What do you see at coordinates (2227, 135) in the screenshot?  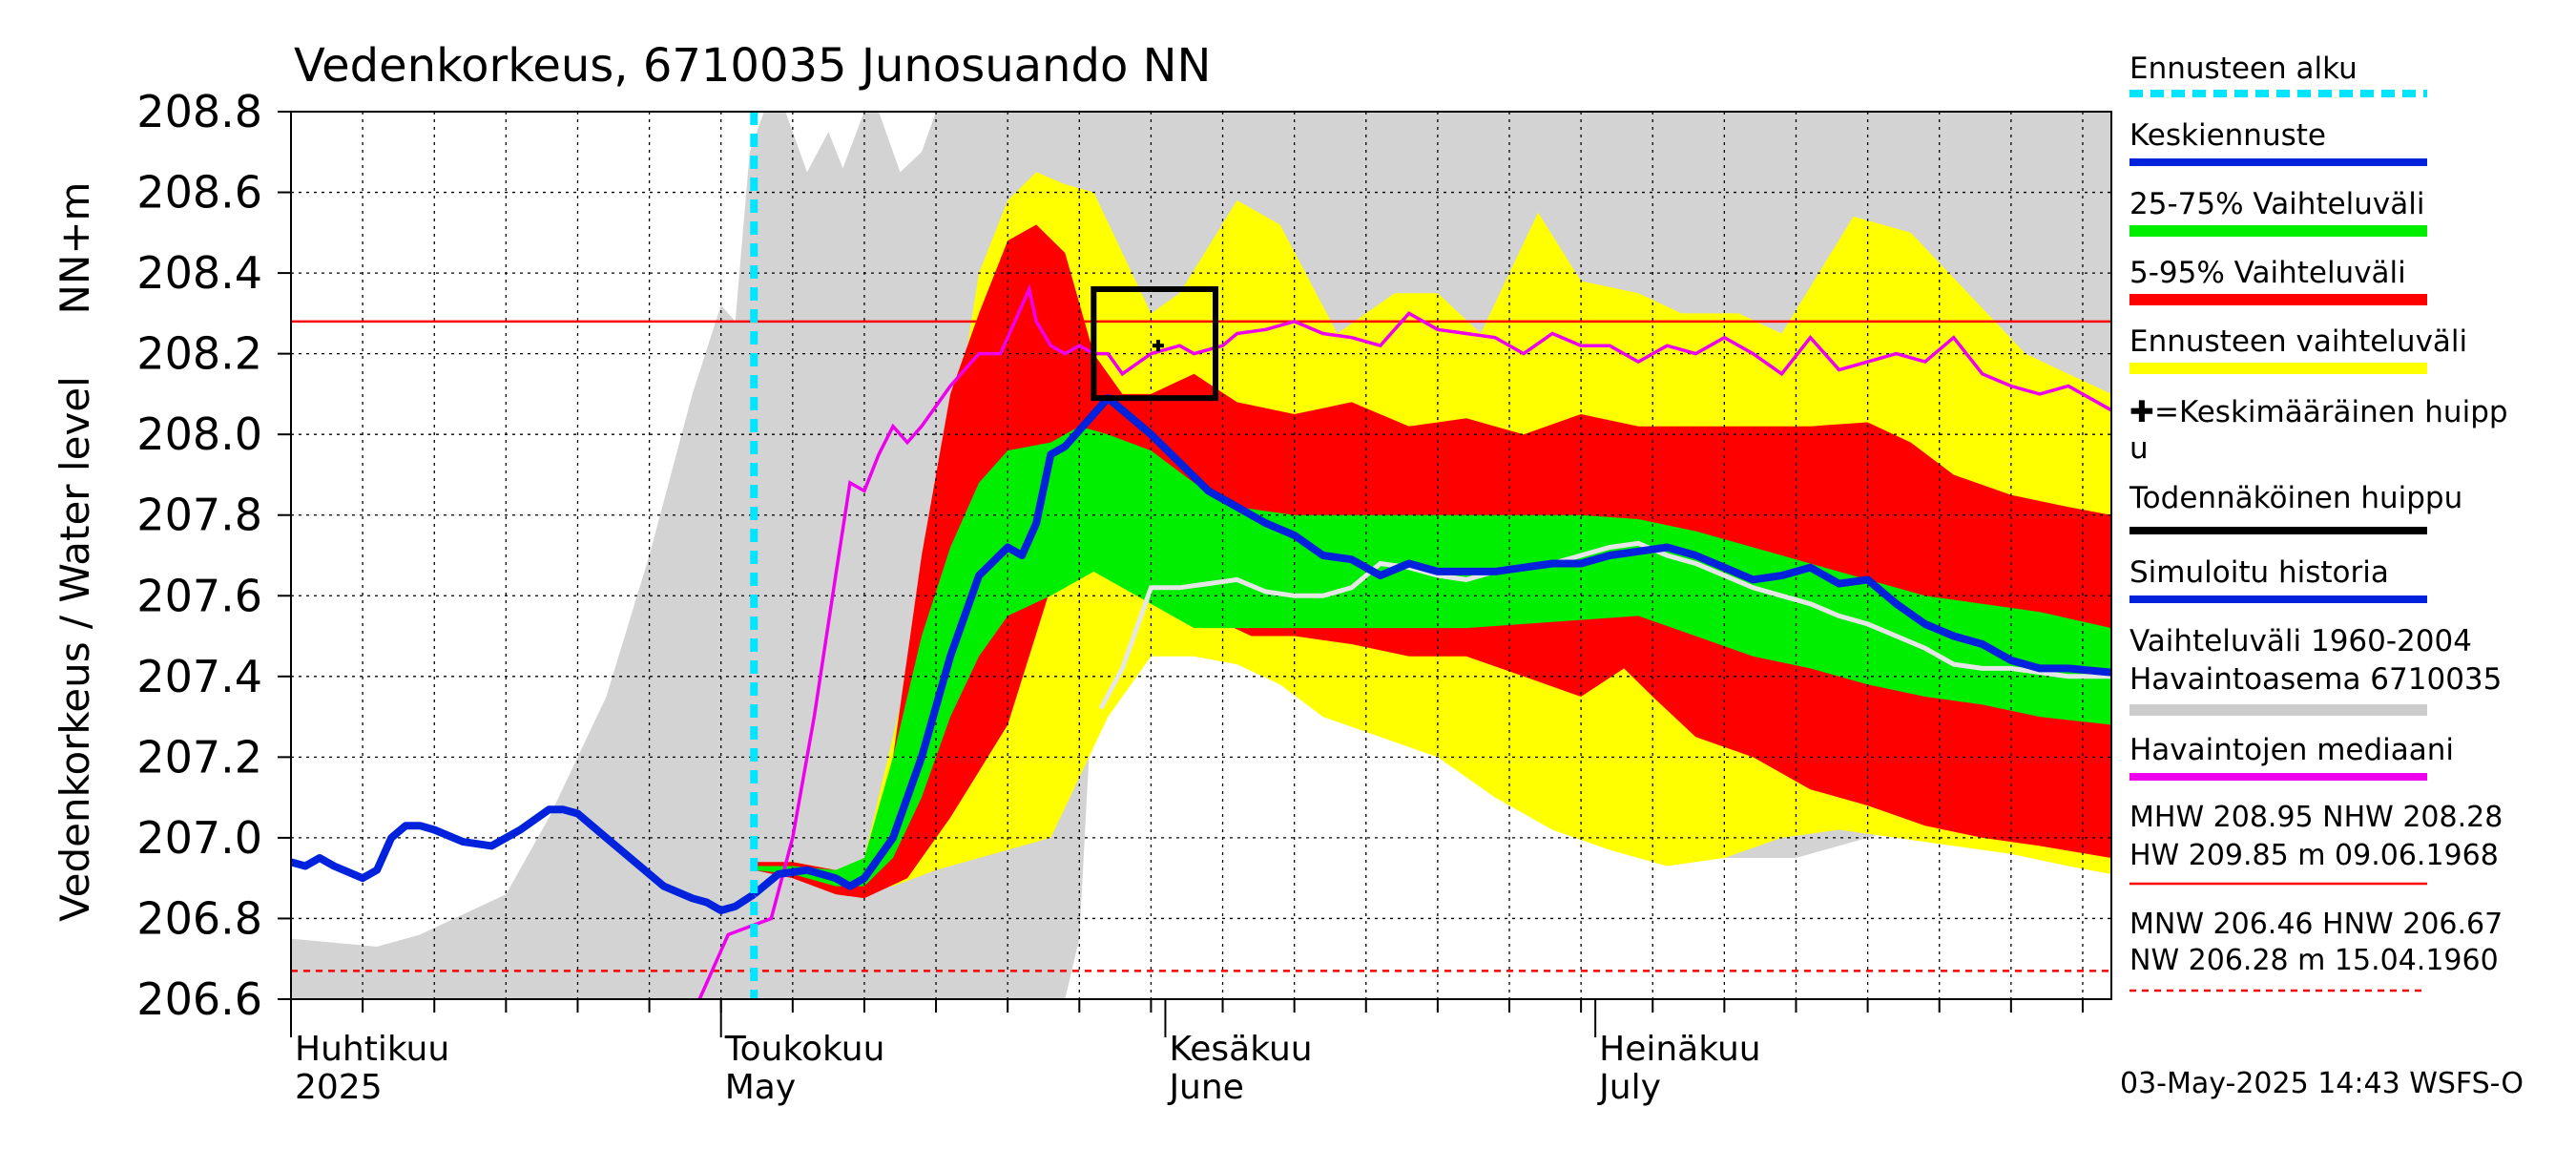 I see `legend-label: Keskiennuste` at bounding box center [2227, 135].